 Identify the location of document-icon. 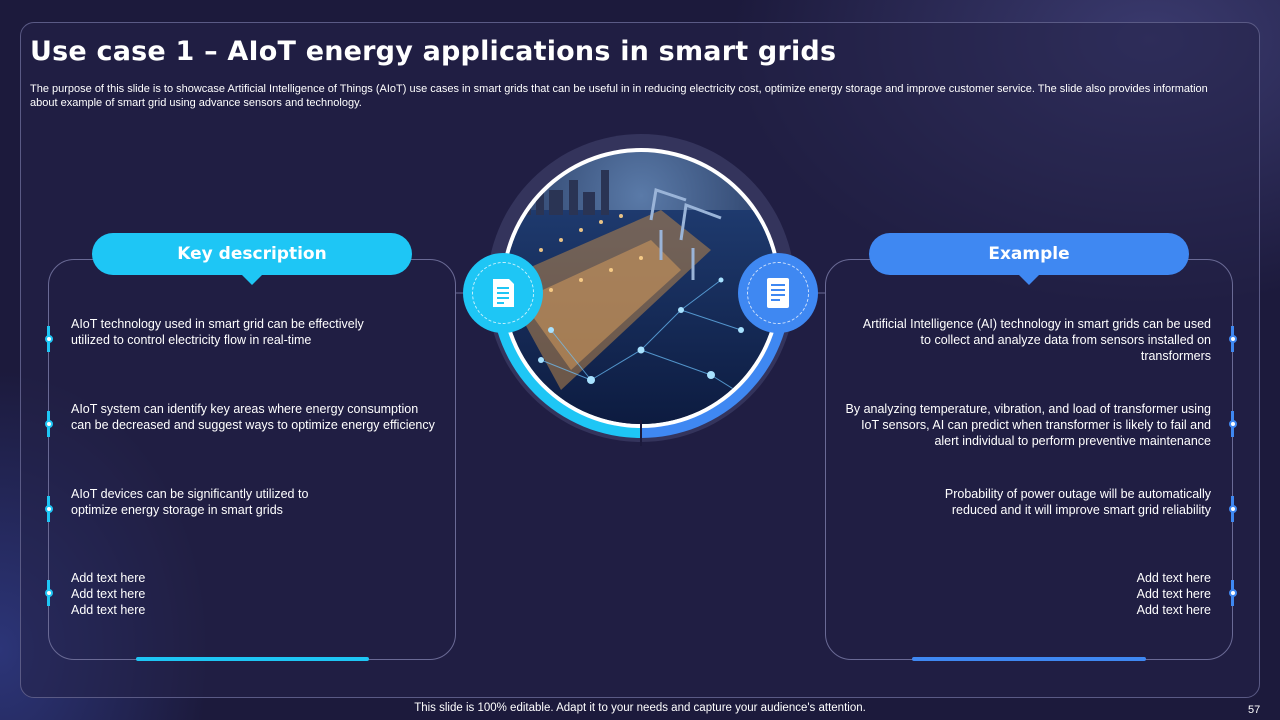
(503, 293).